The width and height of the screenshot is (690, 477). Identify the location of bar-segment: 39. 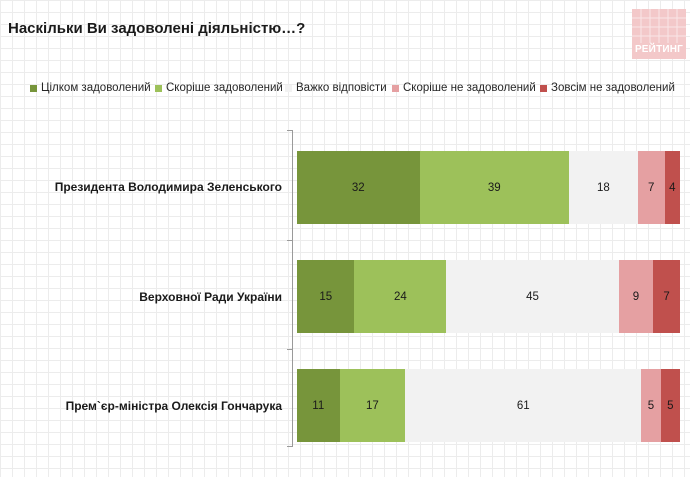
(494, 187).